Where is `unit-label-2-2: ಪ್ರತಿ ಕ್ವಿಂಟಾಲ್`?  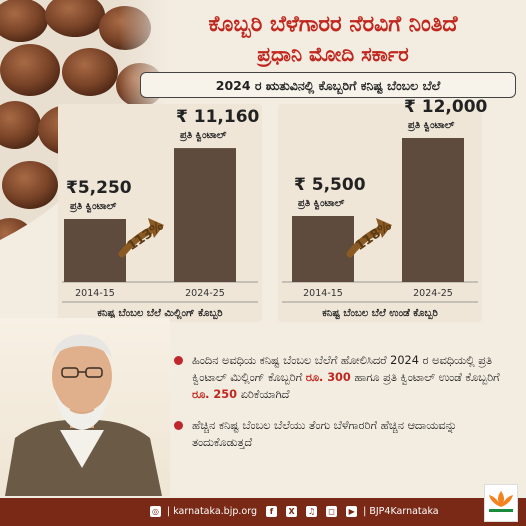
unit-label-2-2: ಪ್ರತಿ ಕ್ವಿಂಟಾಲ್ is located at coordinates (430, 126).